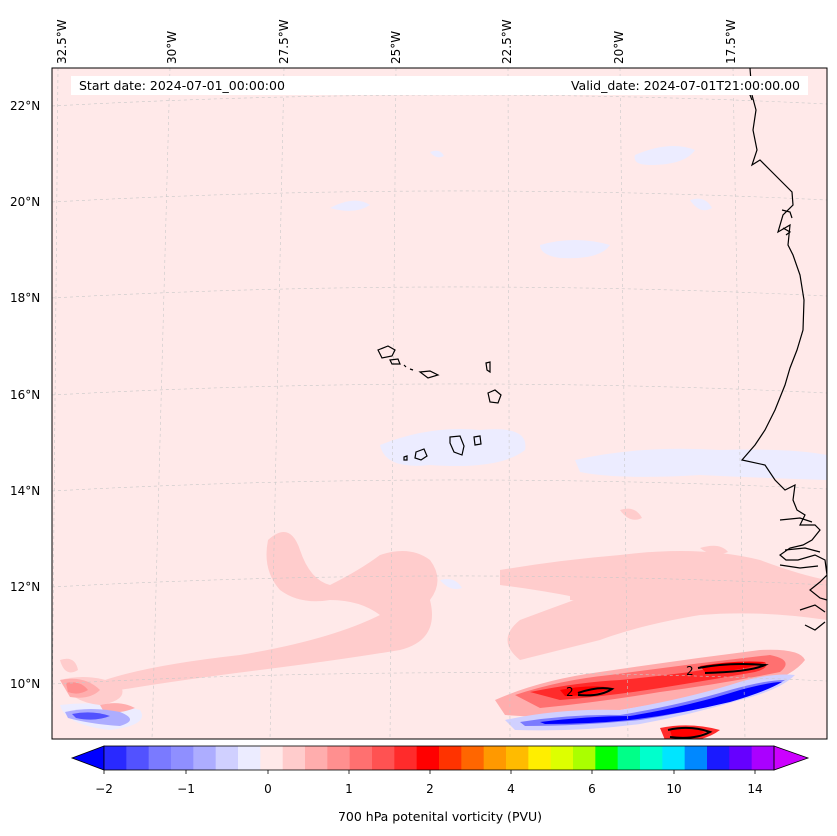  I want to click on start-date: Start date: 2024-07-01_00:00:00, so click(182, 85).